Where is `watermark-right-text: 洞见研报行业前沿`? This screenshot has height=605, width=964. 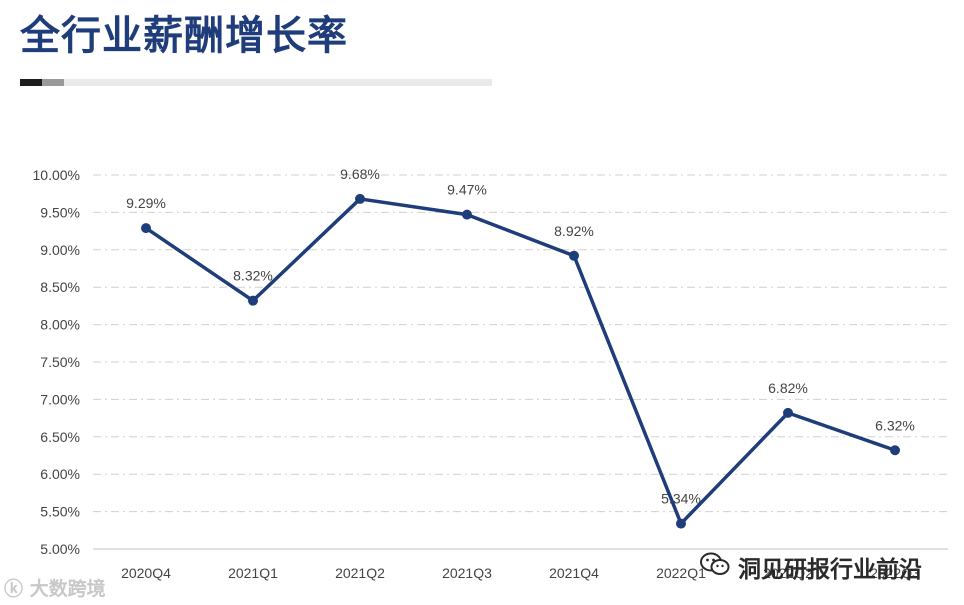 watermark-right-text: 洞见研报行业前沿 is located at coordinates (830, 570).